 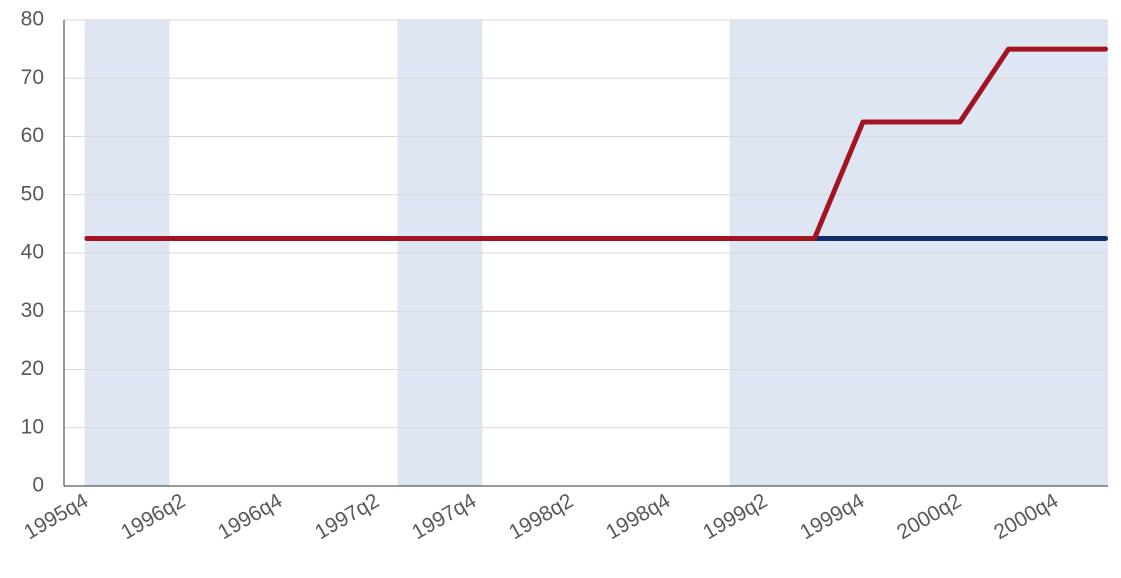 I want to click on y-tick-label: 30, so click(x=32, y=310).